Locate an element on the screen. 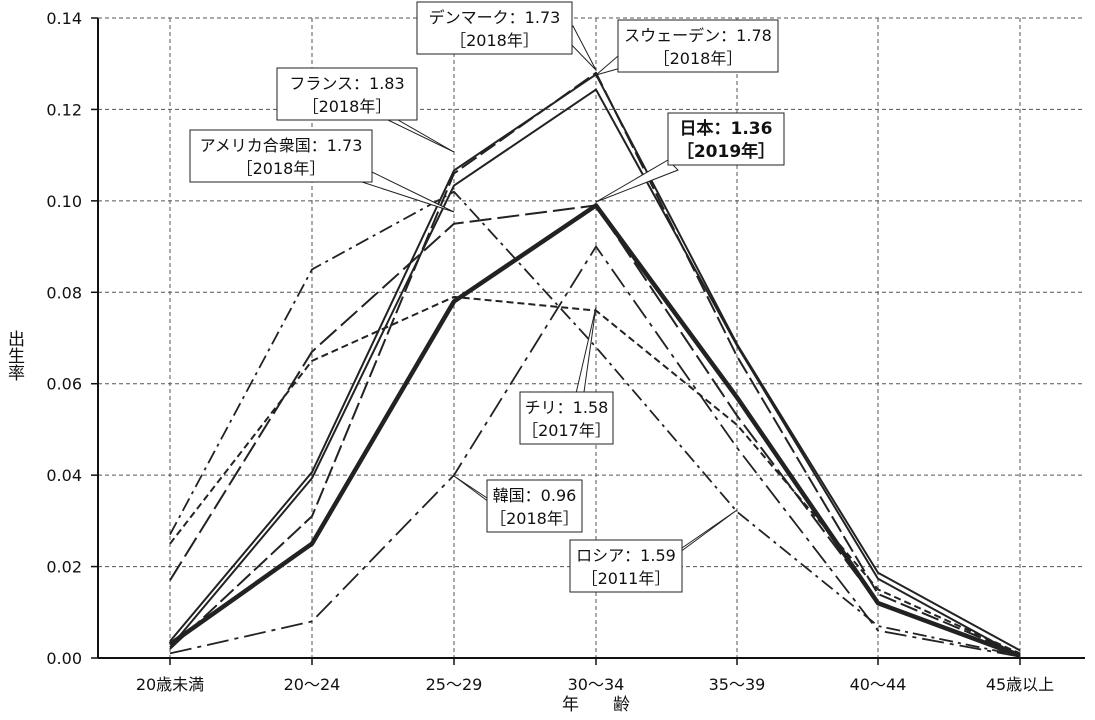  callout-kr: 韓国：0.96 ［2018年］ is located at coordinates (518, 504).